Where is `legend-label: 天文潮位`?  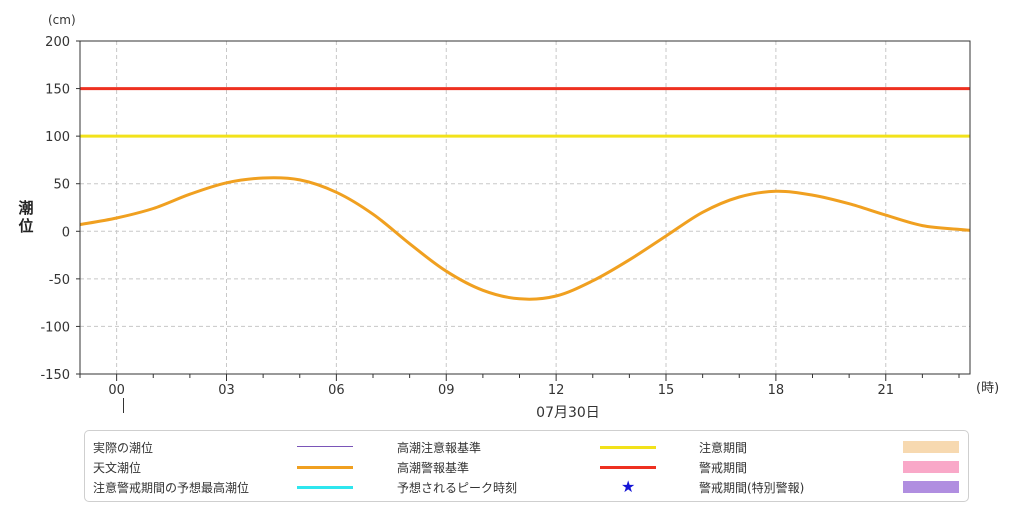
legend-label: 天文潮位 is located at coordinates (117, 467).